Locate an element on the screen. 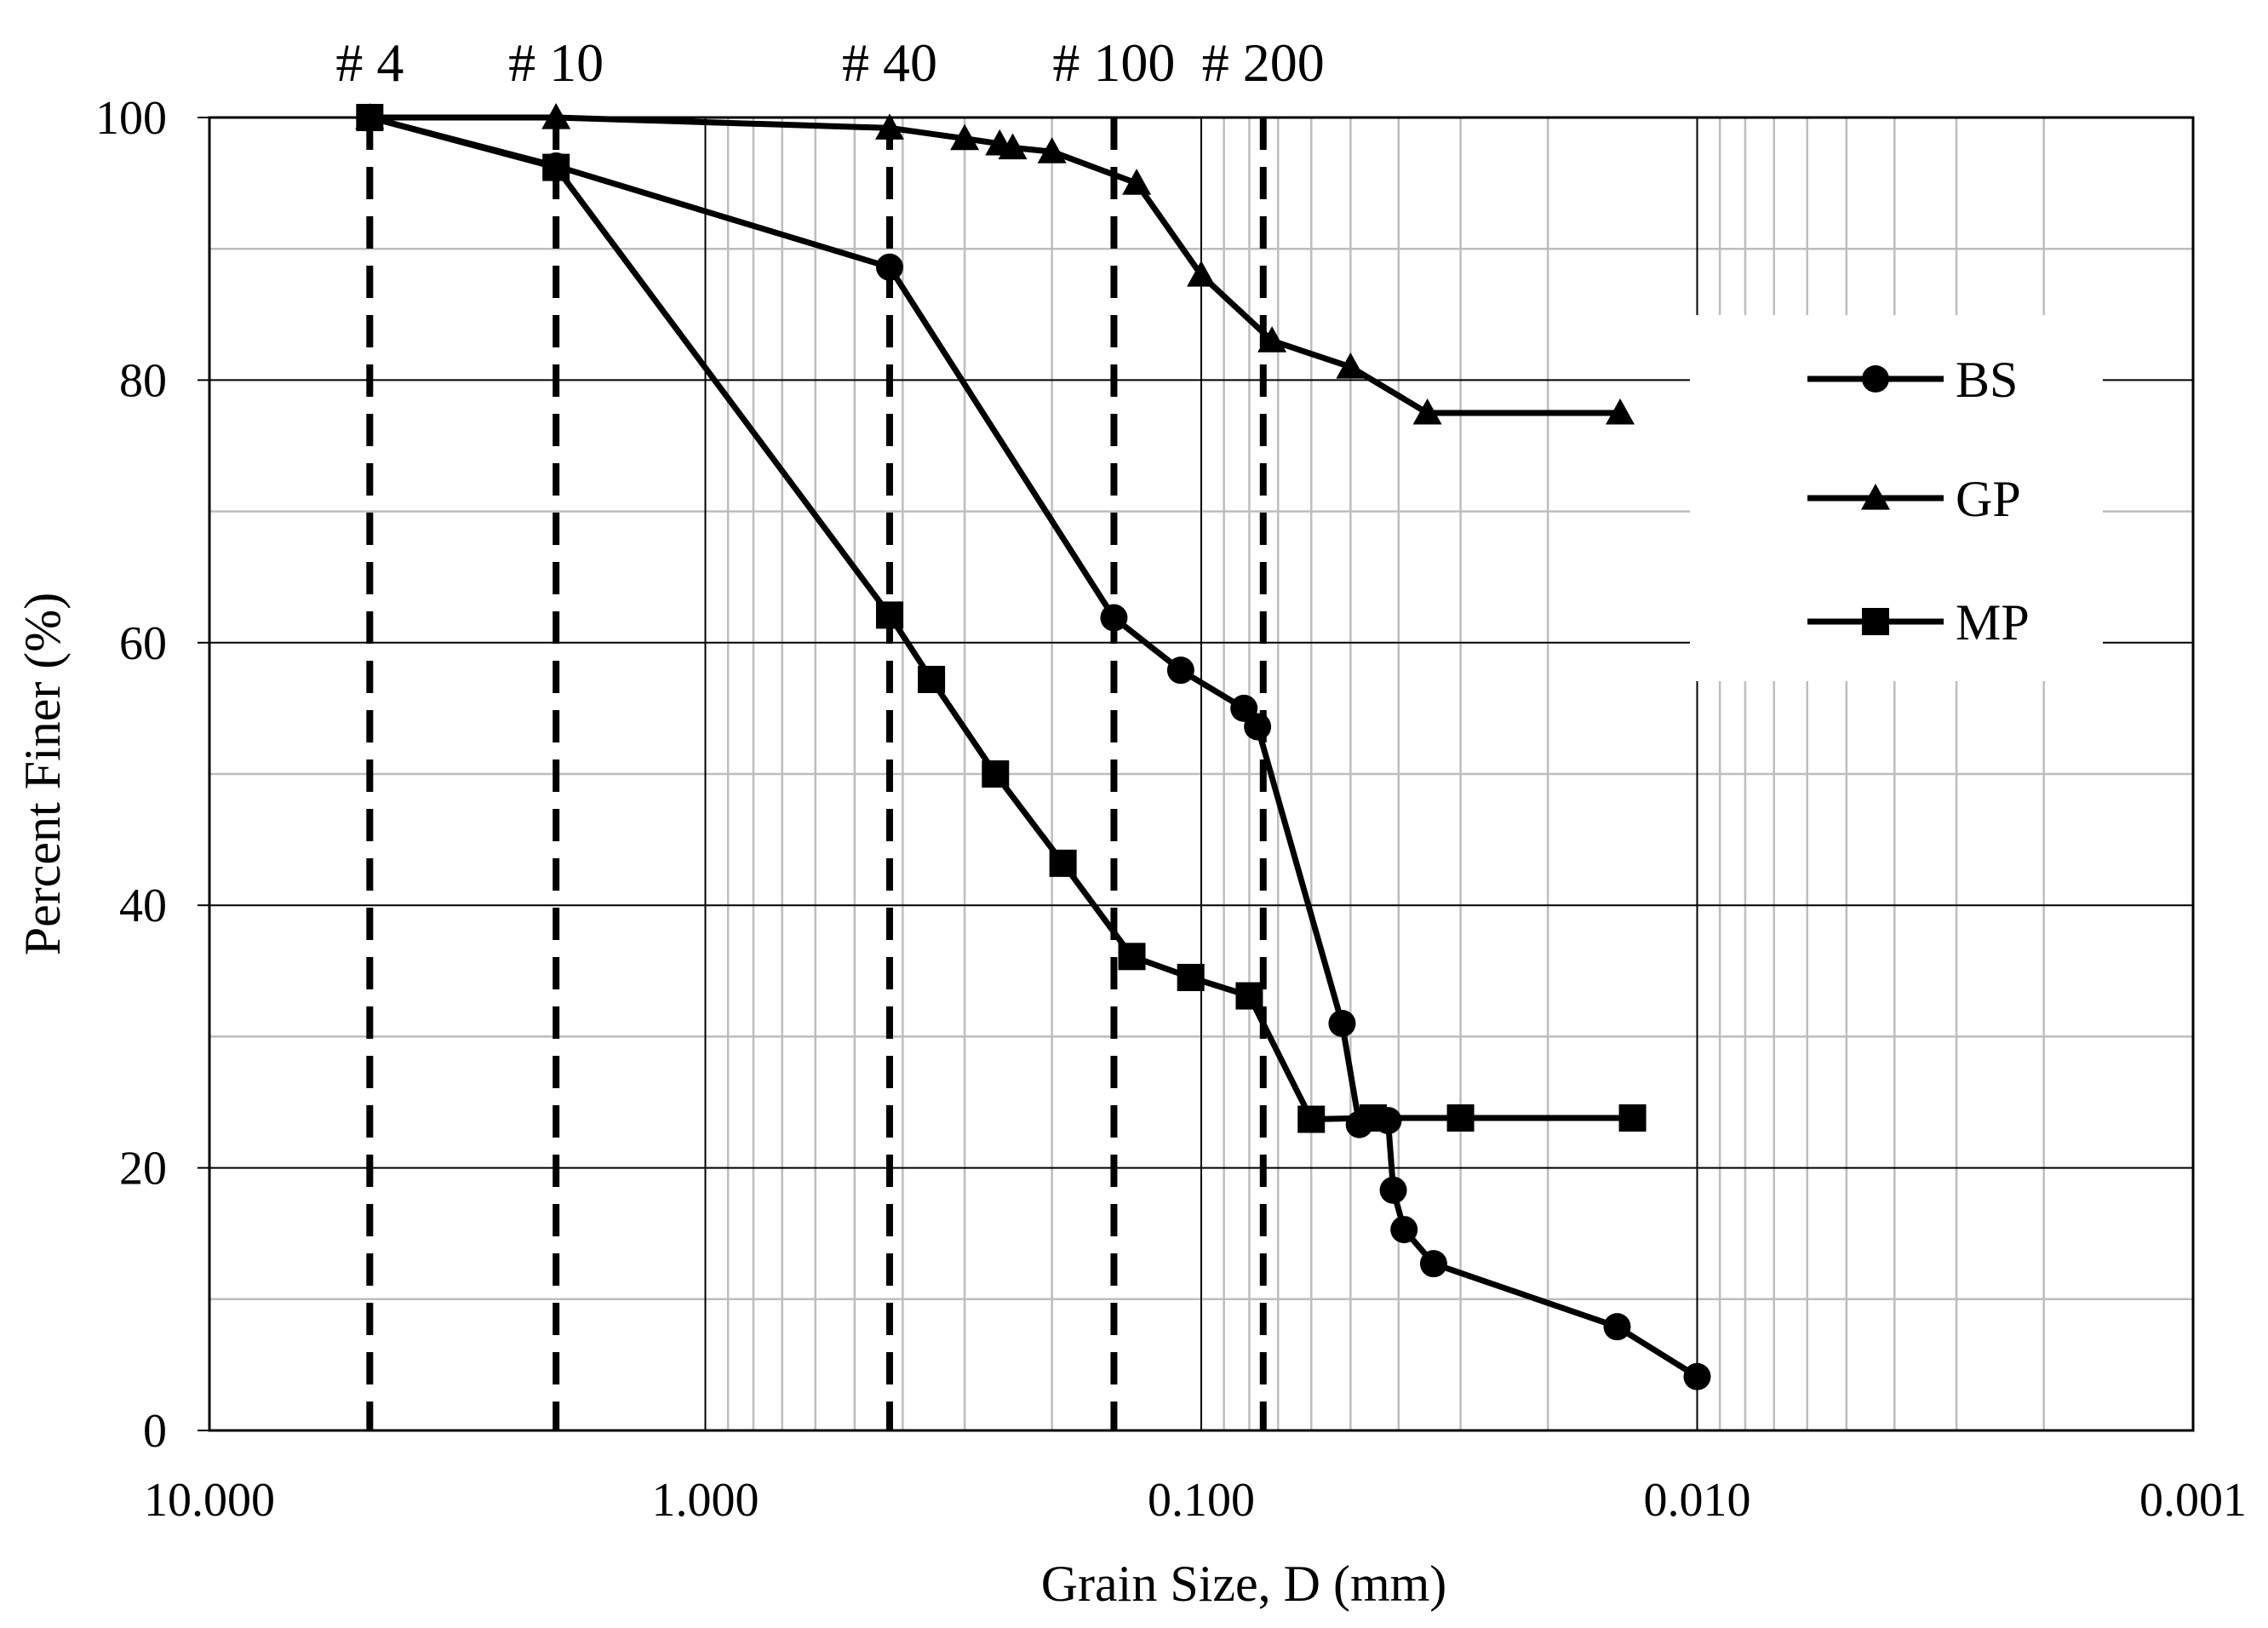 This screenshot has width=2268, height=1628. y-axis-ticks: 0 20 40 60 80 100 is located at coordinates (152, 775).